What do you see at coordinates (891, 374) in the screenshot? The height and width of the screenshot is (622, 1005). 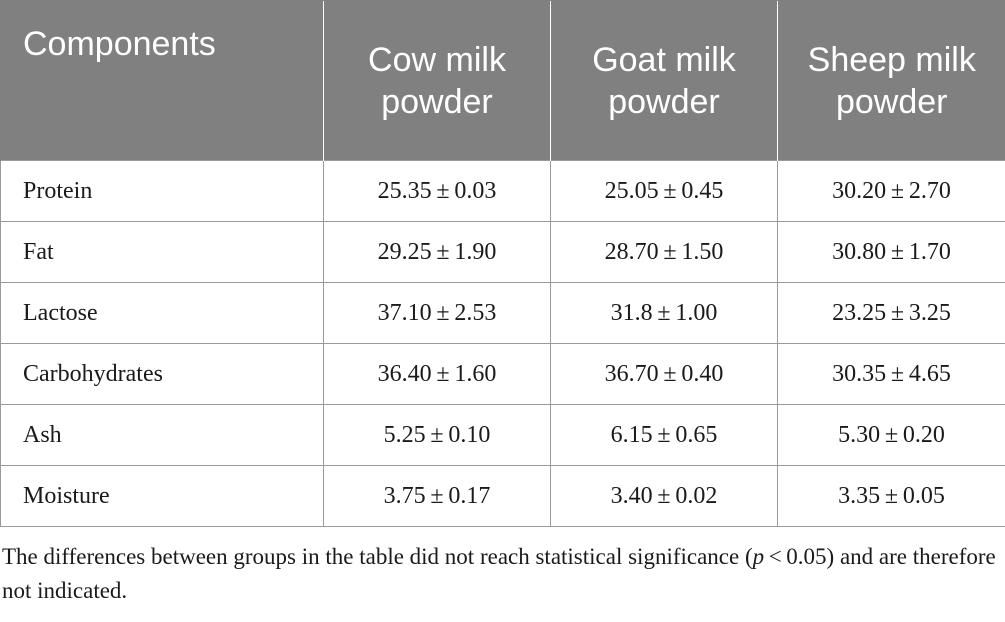 I see `sheep-value-cell: 30.35 ± 4.65` at bounding box center [891, 374].